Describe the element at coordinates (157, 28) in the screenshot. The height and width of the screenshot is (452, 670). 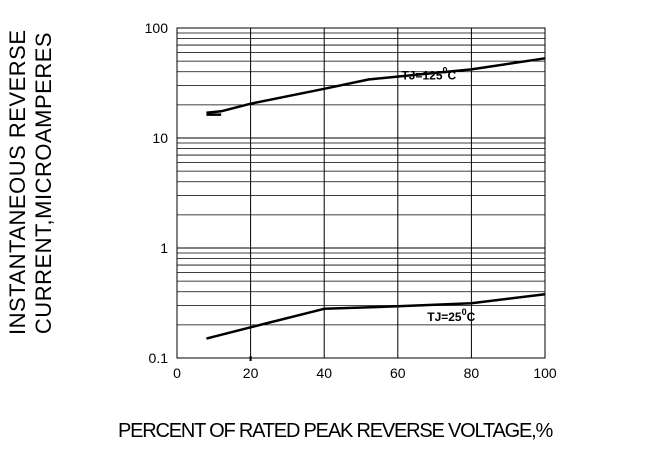
I see `y-tick-label: 100` at that location.